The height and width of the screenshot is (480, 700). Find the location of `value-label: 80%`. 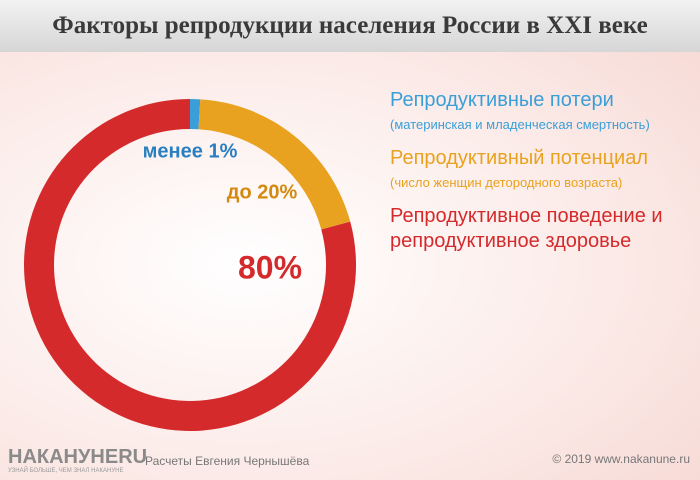

value-label: 80% is located at coordinates (270, 267).